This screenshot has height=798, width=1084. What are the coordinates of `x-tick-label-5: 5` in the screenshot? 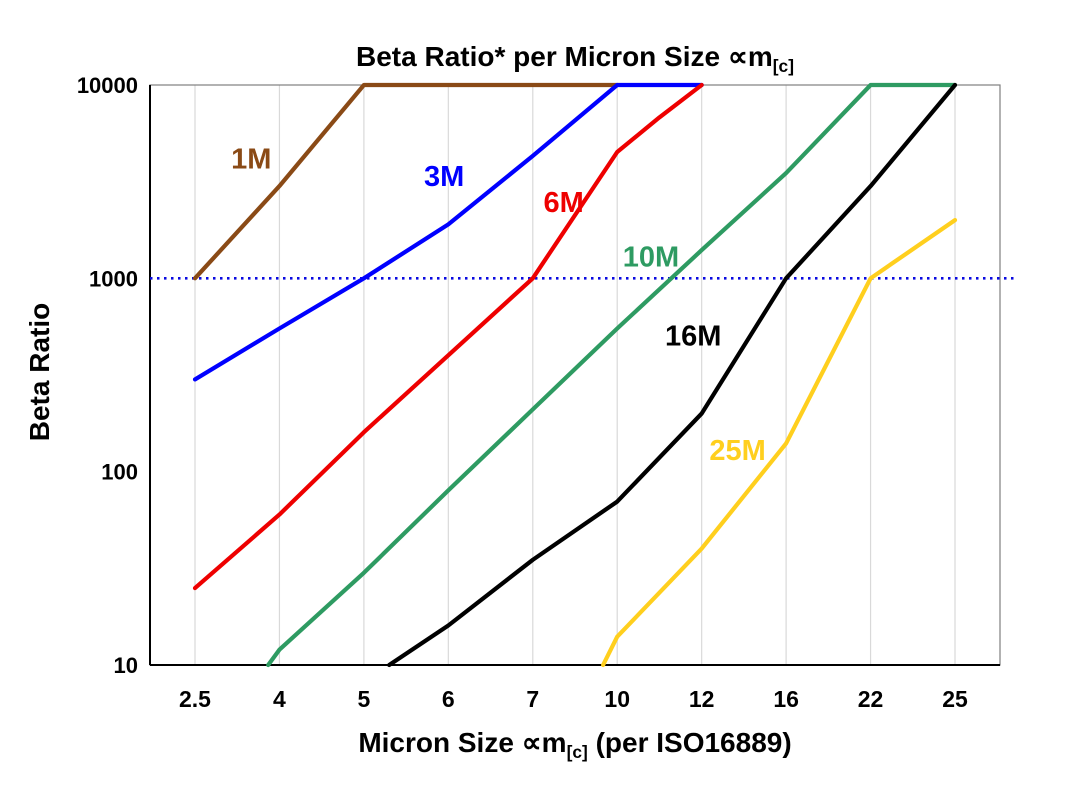 It's located at (363, 699).